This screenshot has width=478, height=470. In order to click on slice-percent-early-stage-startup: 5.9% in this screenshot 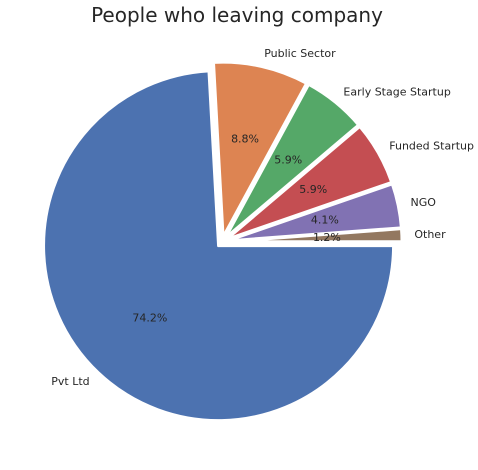, I will do `click(288, 160)`.